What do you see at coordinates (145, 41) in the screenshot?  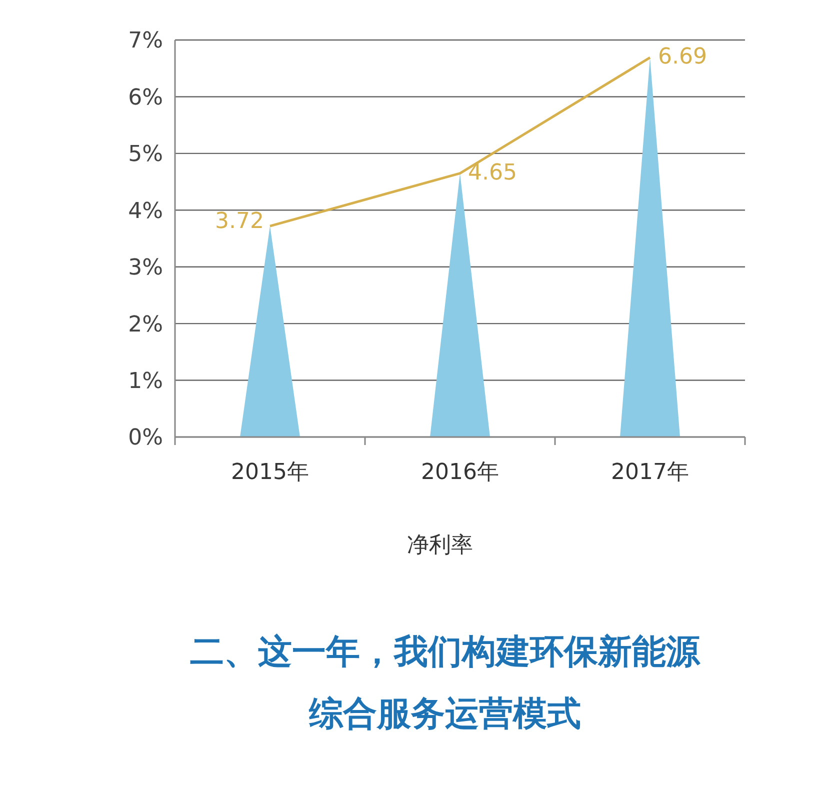 I see `y-tick-label: 7%` at bounding box center [145, 41].